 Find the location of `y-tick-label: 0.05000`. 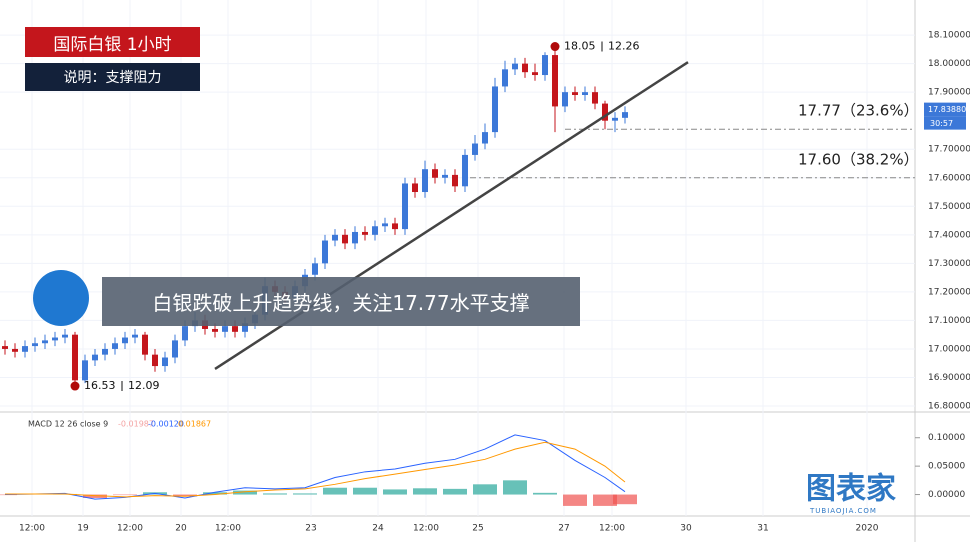

y-tick-label: 0.05000 is located at coordinates (946, 467).